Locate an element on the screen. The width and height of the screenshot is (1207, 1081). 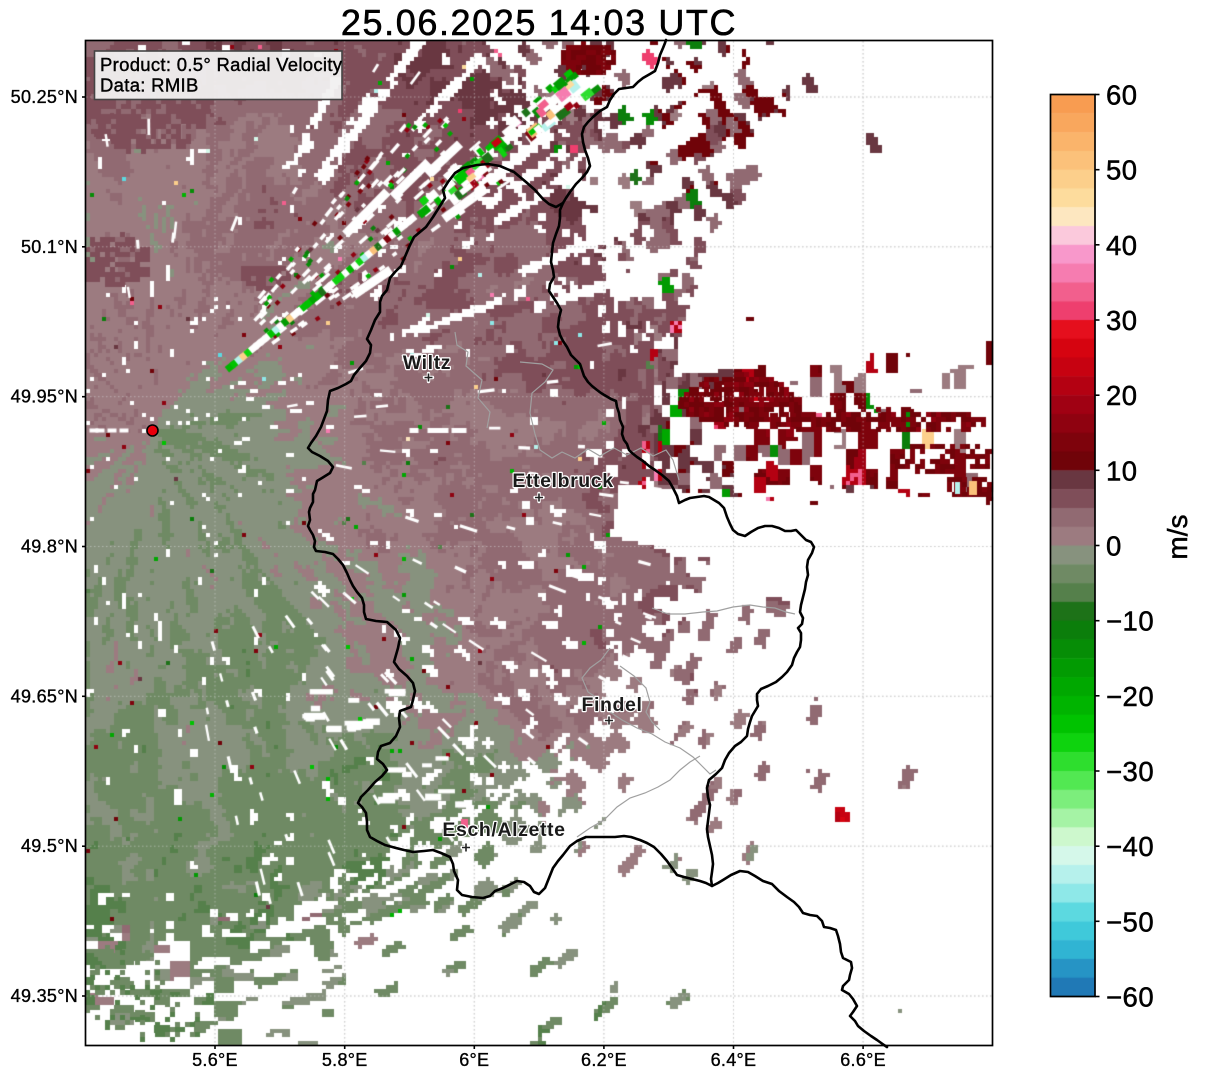
svg-text: −20 is located at coordinates (1130, 696).